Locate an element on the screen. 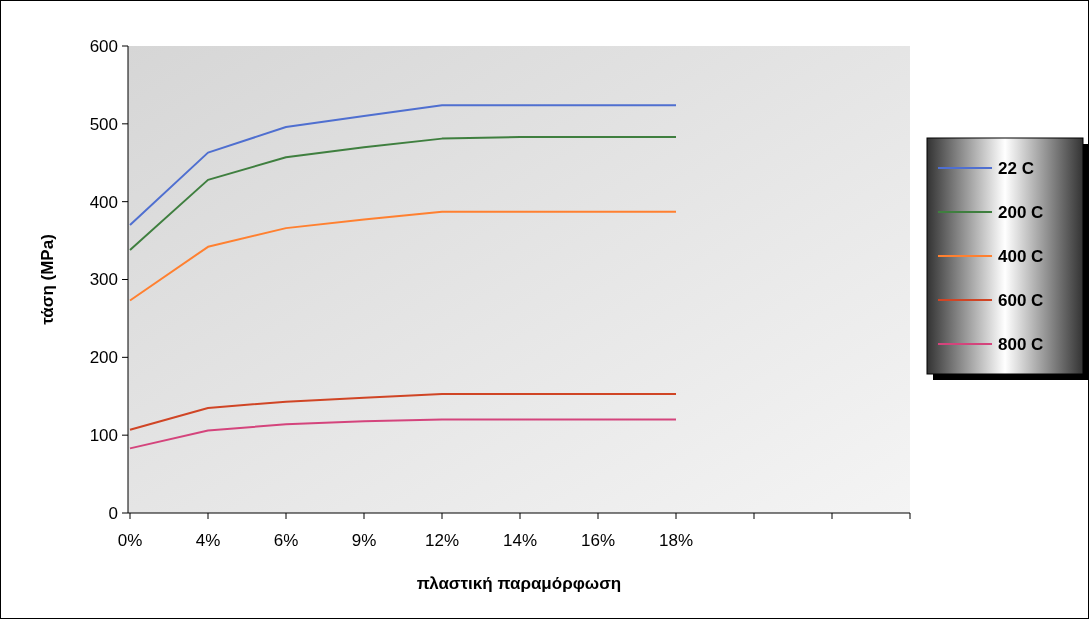 The width and height of the screenshot is (1089, 619). legend-label: 600 C is located at coordinates (1021, 300).